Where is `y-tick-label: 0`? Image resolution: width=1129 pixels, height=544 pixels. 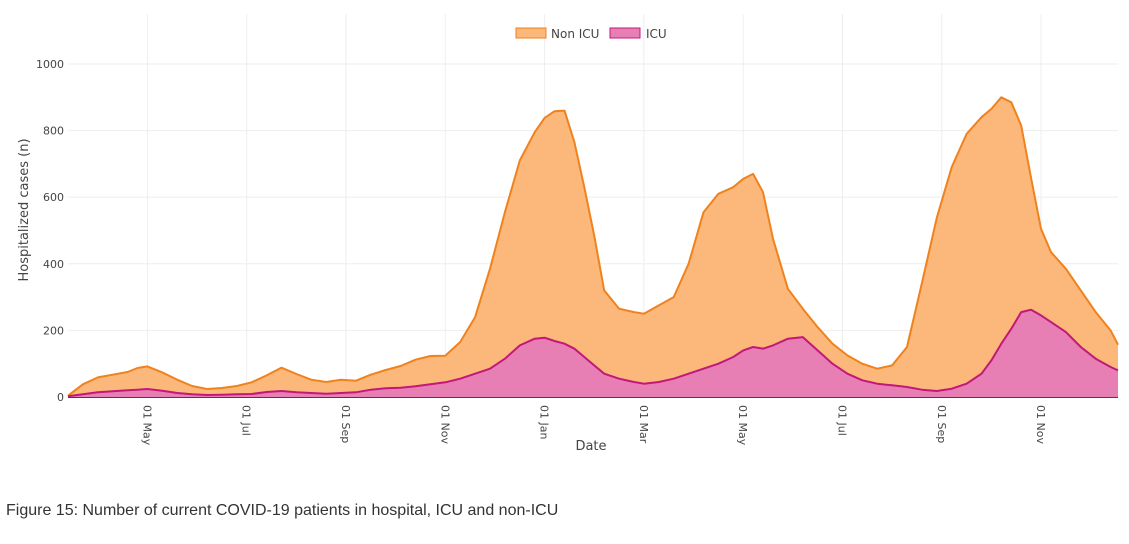
y-tick-label: 0 is located at coordinates (60, 397).